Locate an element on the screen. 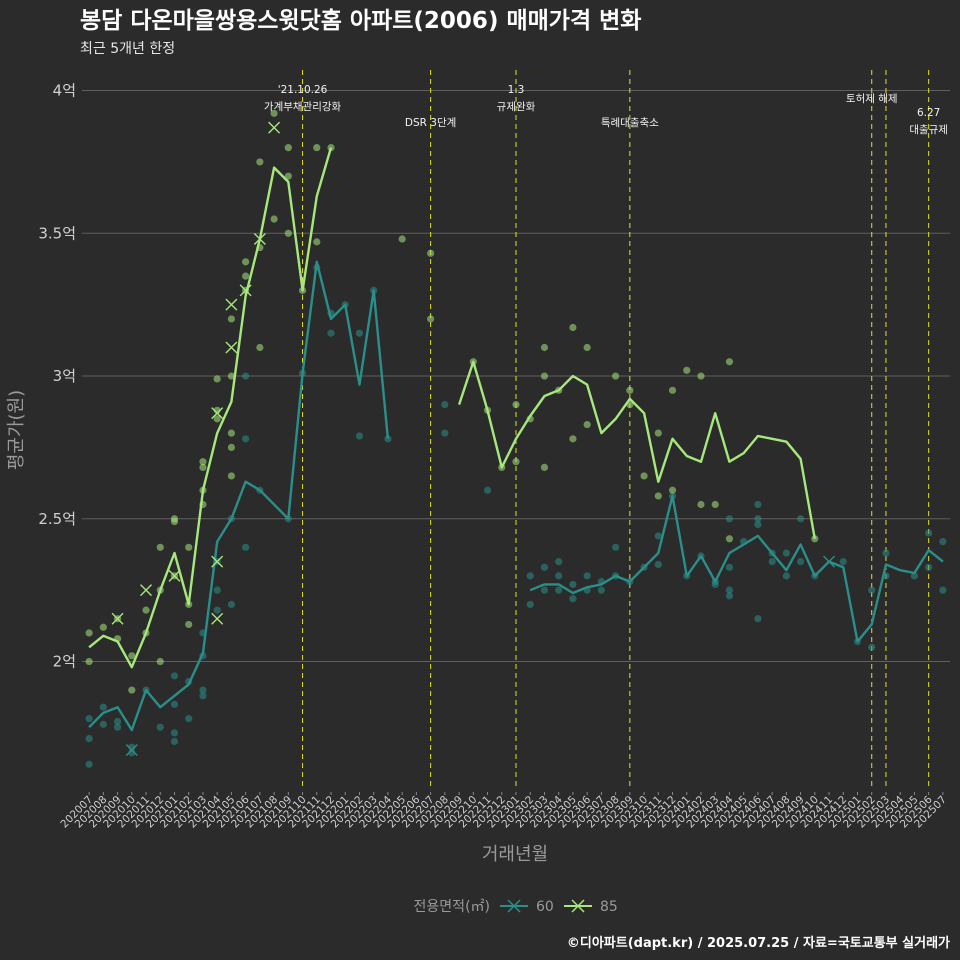 The width and height of the screenshot is (960, 960). y-tick-label: 3억 is located at coordinates (64, 376).